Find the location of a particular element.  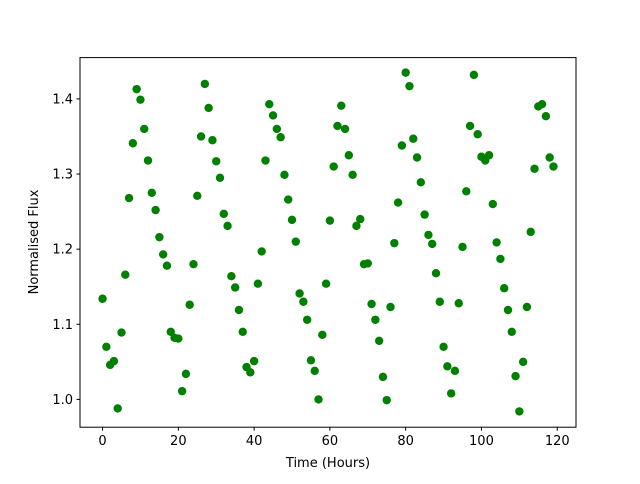

x-tick-label: 100 is located at coordinates (481, 441).